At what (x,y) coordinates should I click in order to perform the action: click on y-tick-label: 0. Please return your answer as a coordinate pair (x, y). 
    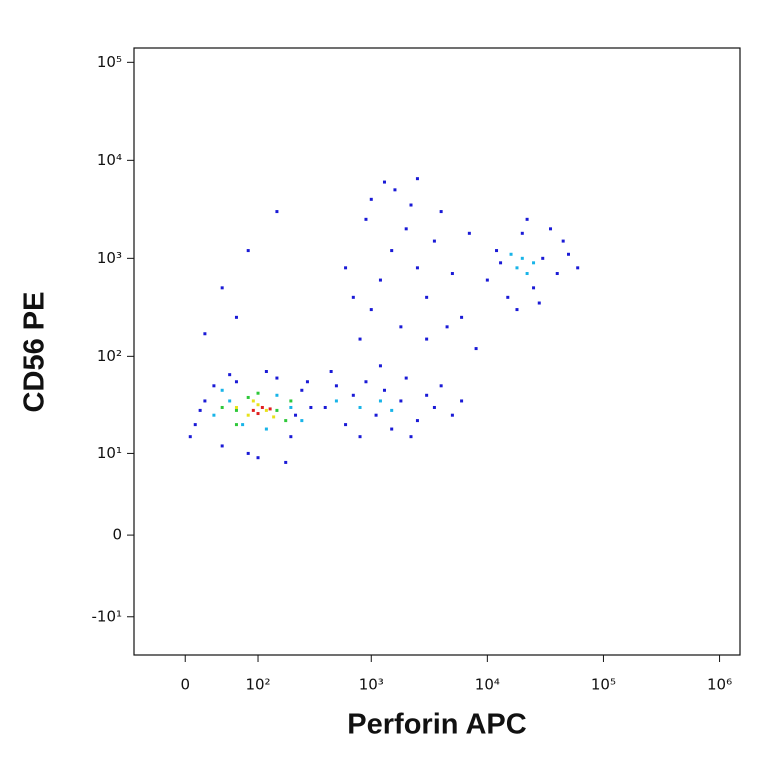
    Looking at the image, I should click on (117, 535).